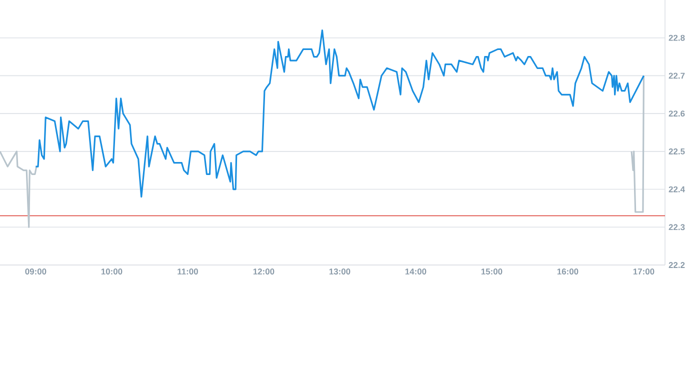  I want to click on x-tick-label: 16:00, so click(567, 271).